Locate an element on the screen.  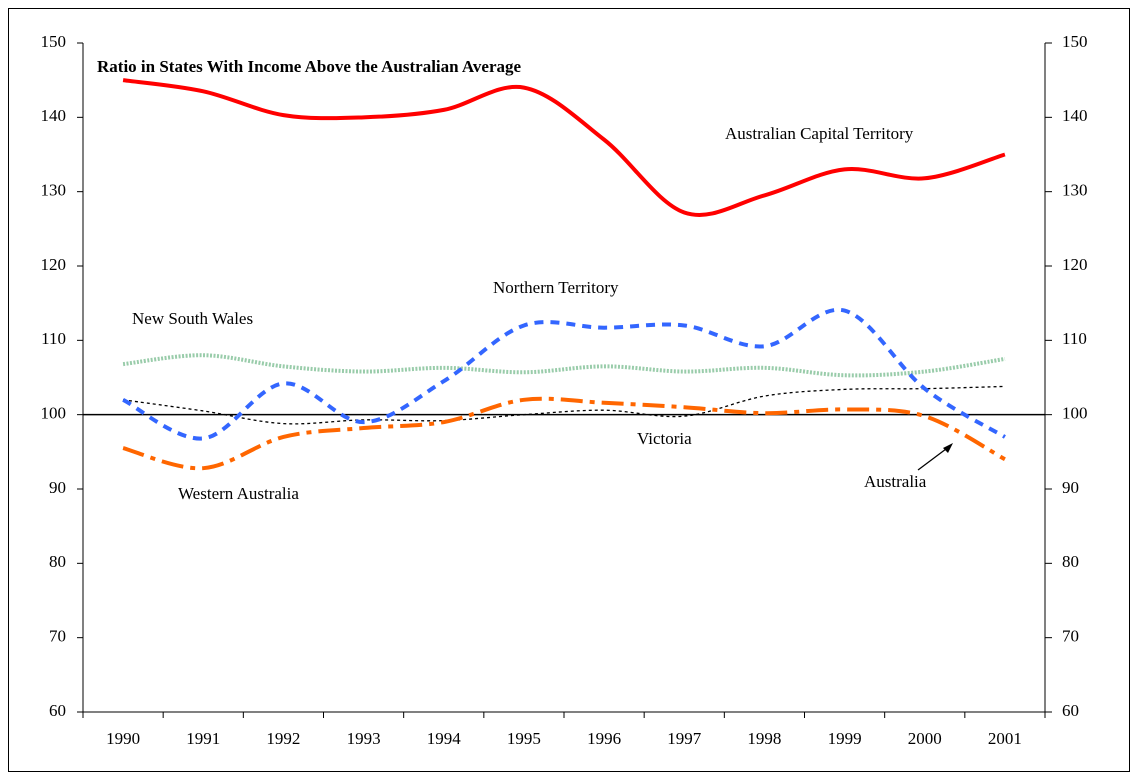
y2-tick-label: 90 is located at coordinates (1070, 487).